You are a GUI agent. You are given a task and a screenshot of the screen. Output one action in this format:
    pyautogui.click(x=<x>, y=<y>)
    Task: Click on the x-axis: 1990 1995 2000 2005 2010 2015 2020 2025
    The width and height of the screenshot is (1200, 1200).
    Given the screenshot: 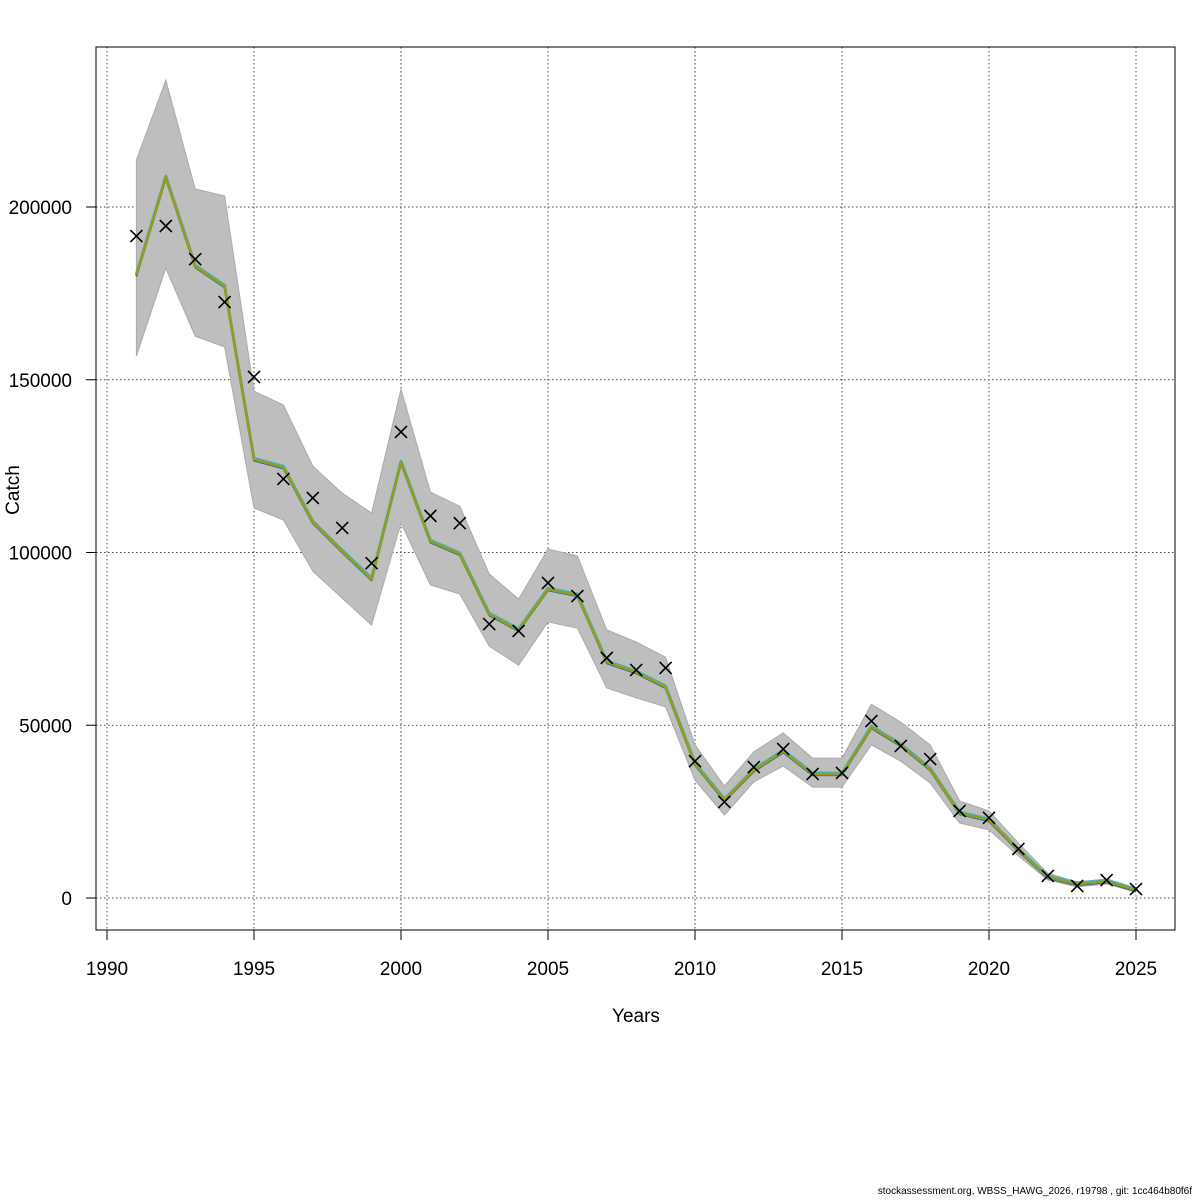 What is the action you would take?
    pyautogui.click(x=621, y=954)
    